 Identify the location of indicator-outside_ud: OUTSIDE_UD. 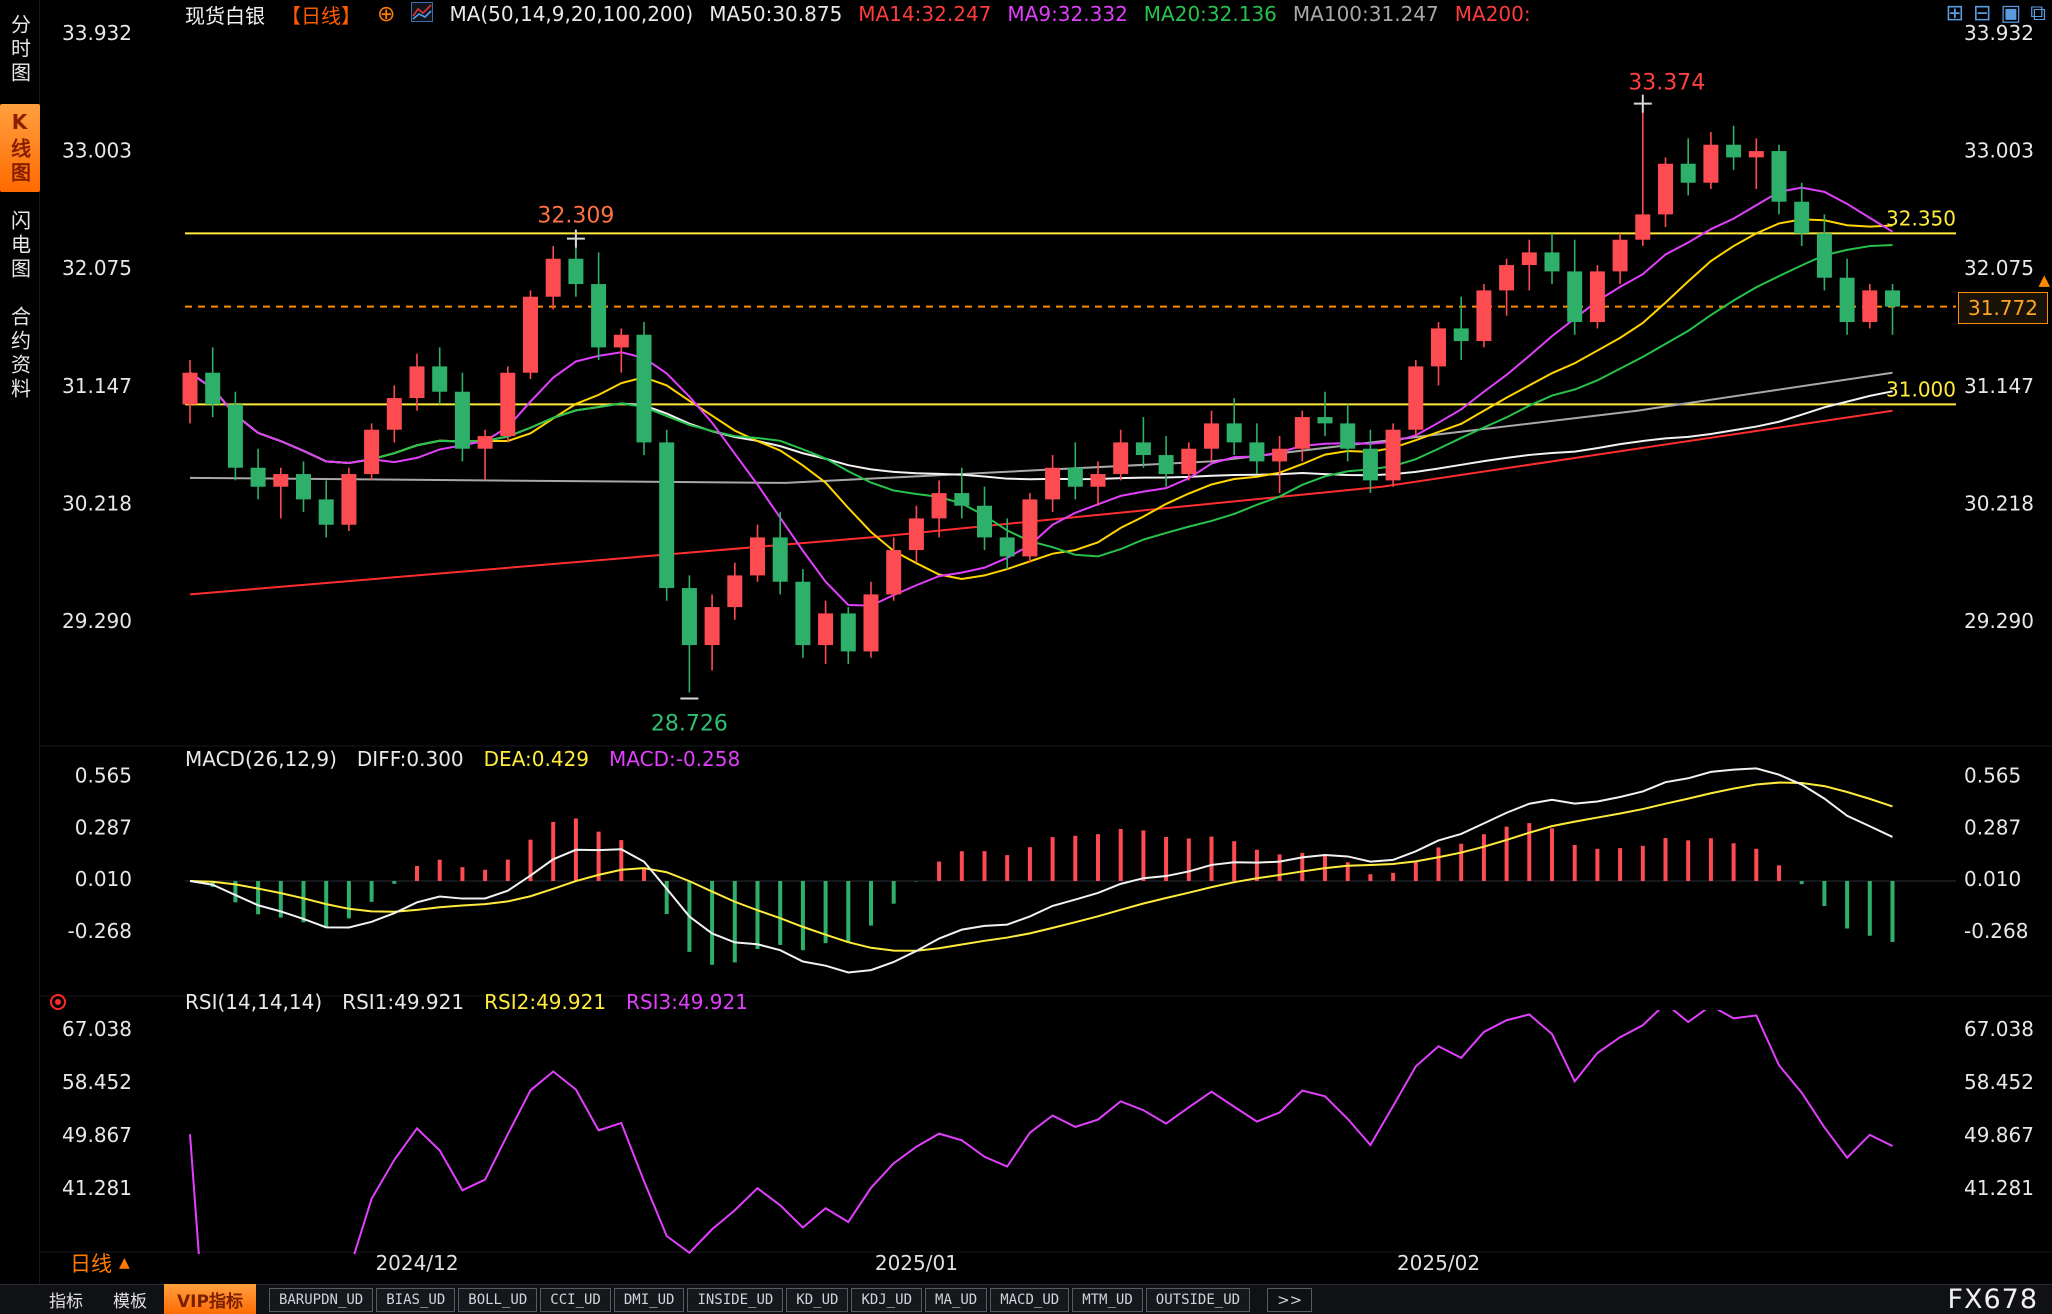
(1198, 1299).